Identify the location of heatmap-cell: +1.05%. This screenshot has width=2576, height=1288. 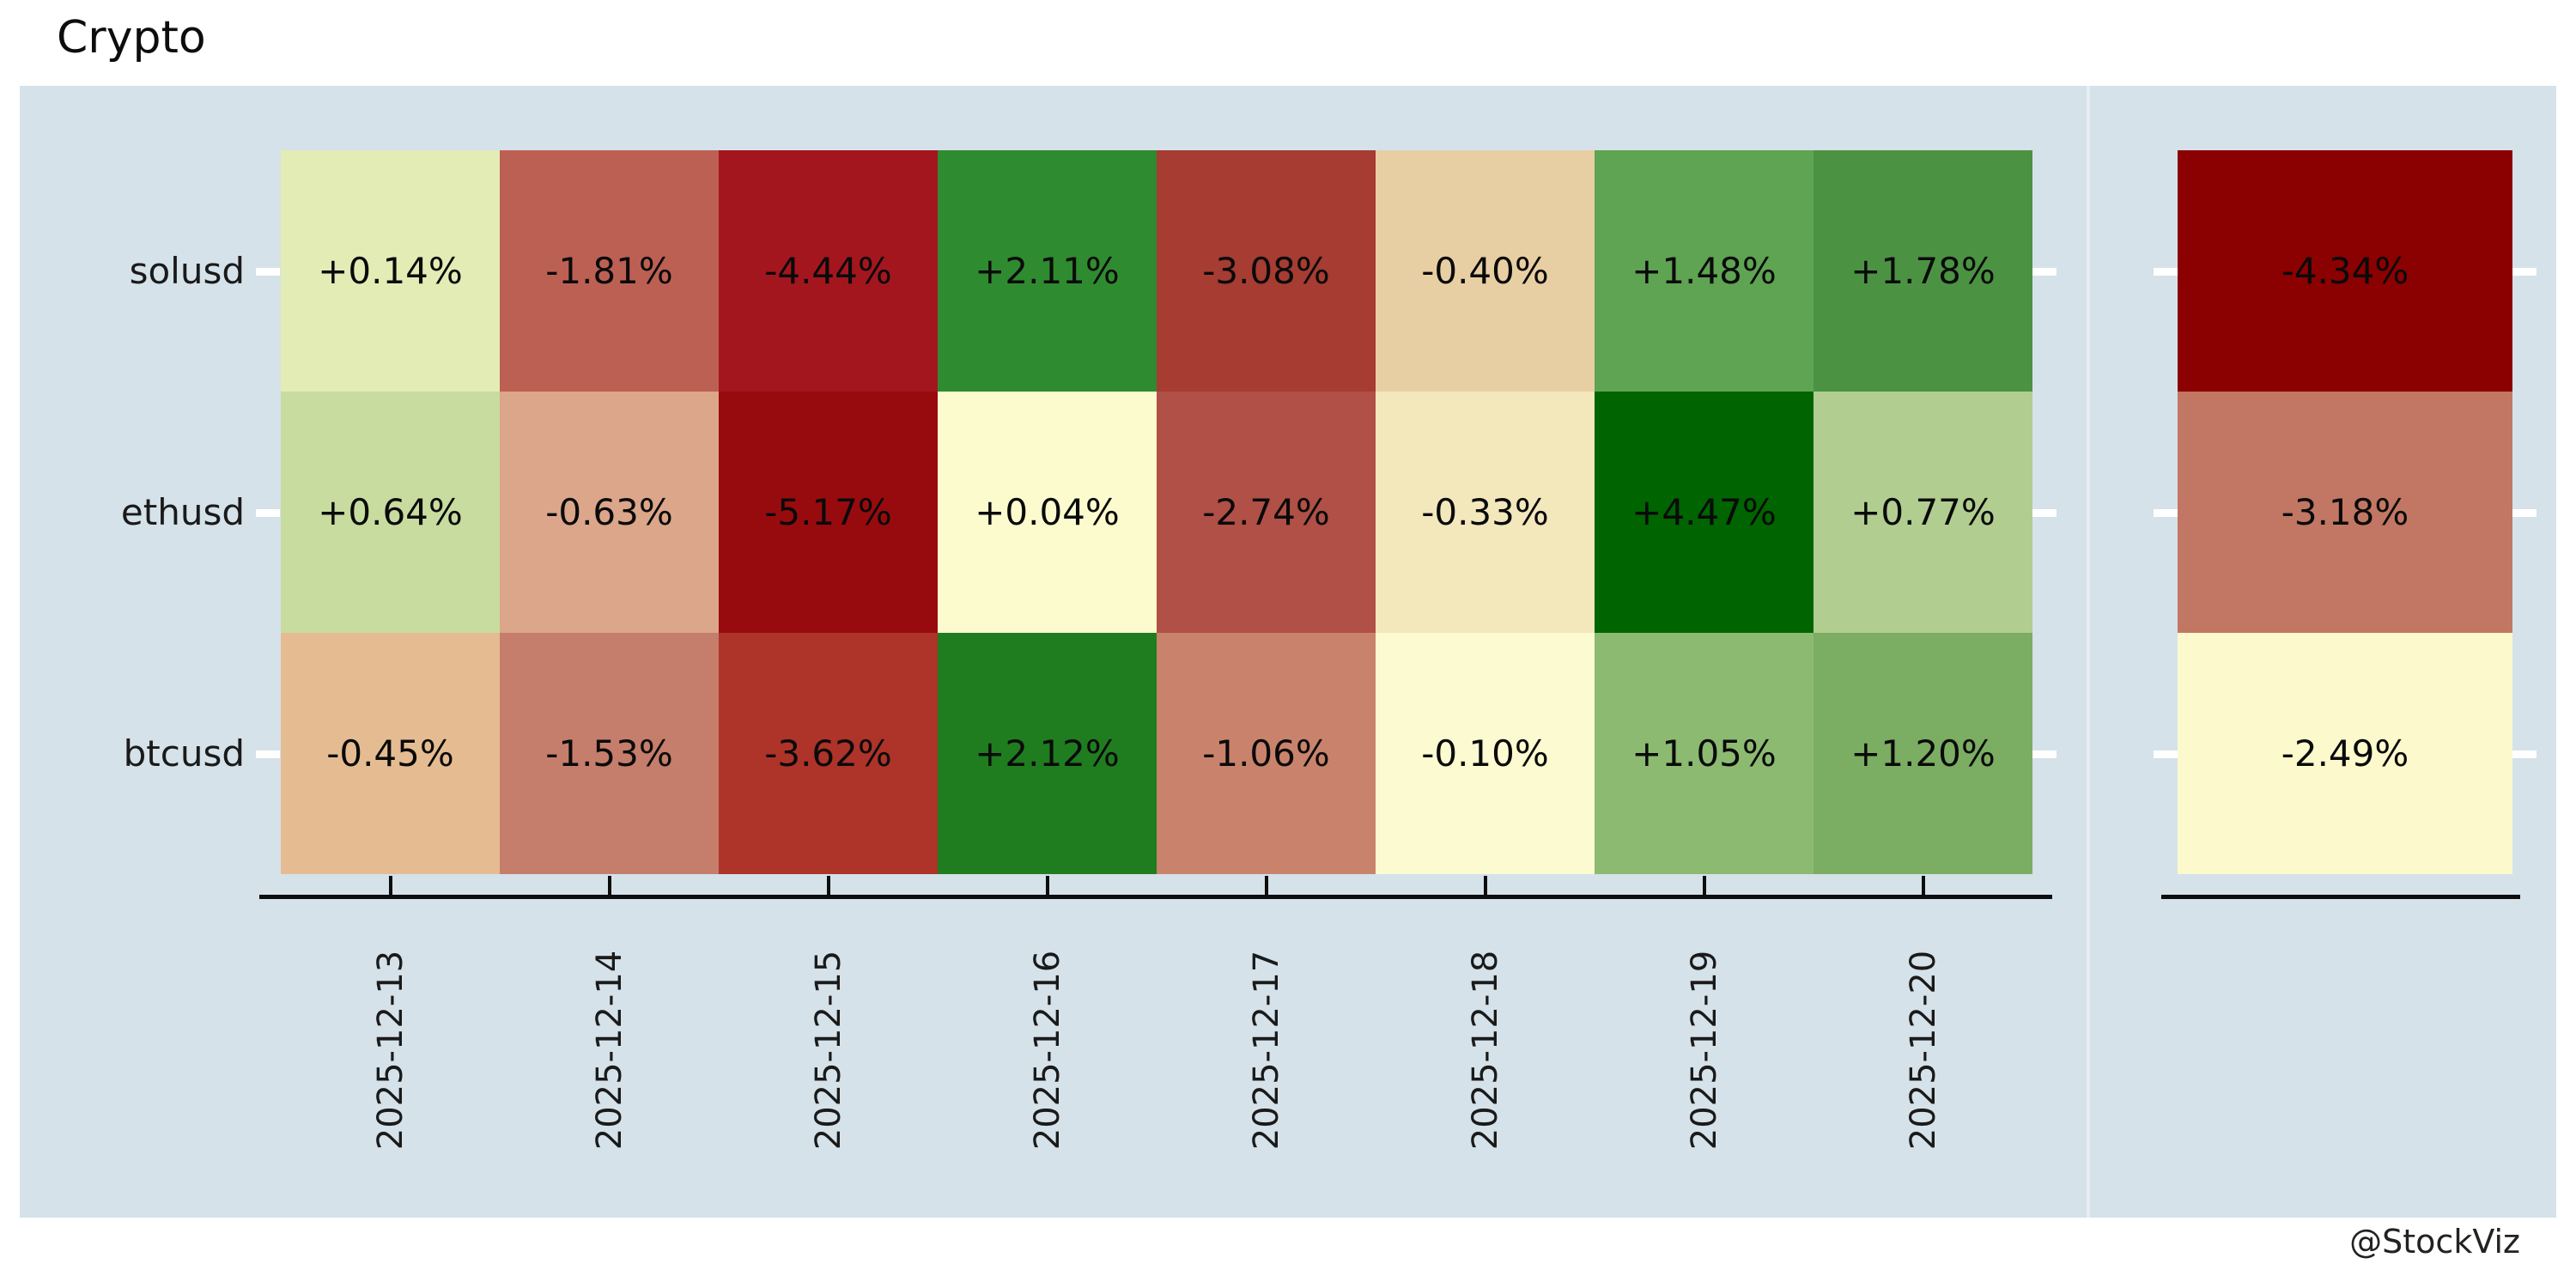
(1704, 753).